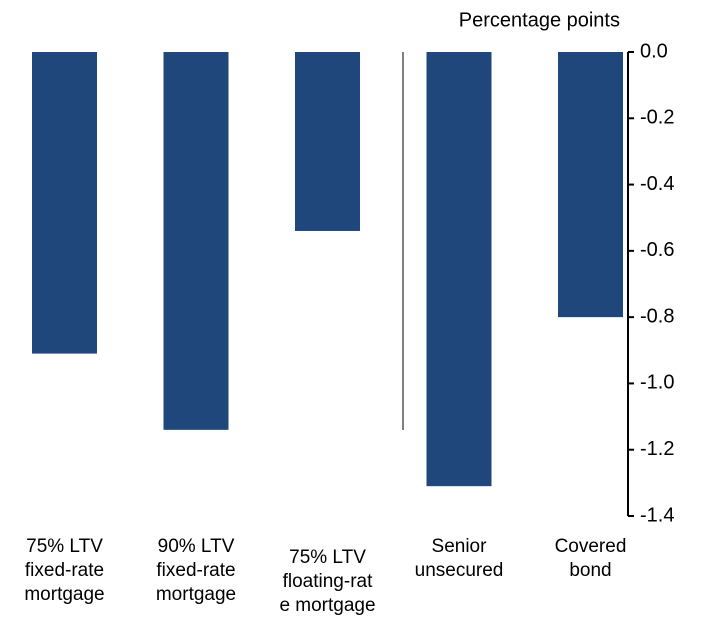 The image size is (709, 631). I want to click on y-tick-label: -1.4, so click(657, 515).